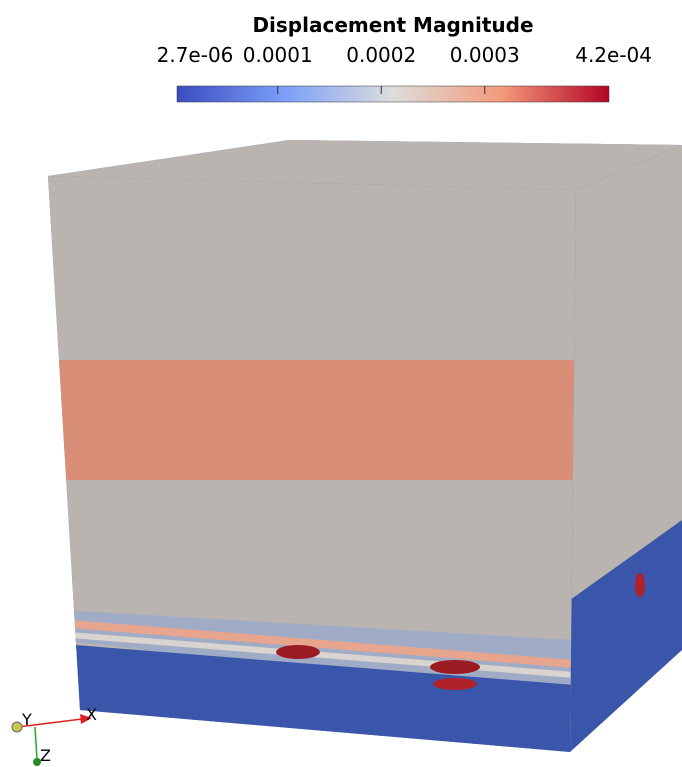 Image resolution: width=682 pixels, height=767 pixels. I want to click on y-axis-dot, so click(17, 727).